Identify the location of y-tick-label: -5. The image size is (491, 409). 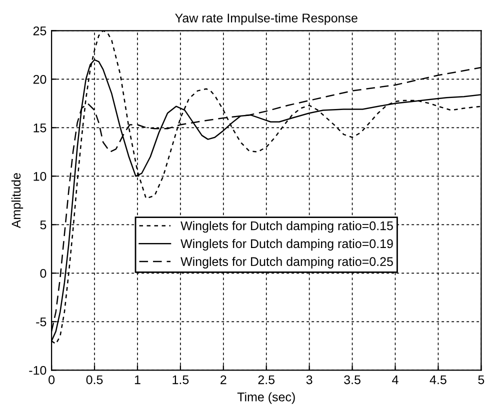
(41, 322).